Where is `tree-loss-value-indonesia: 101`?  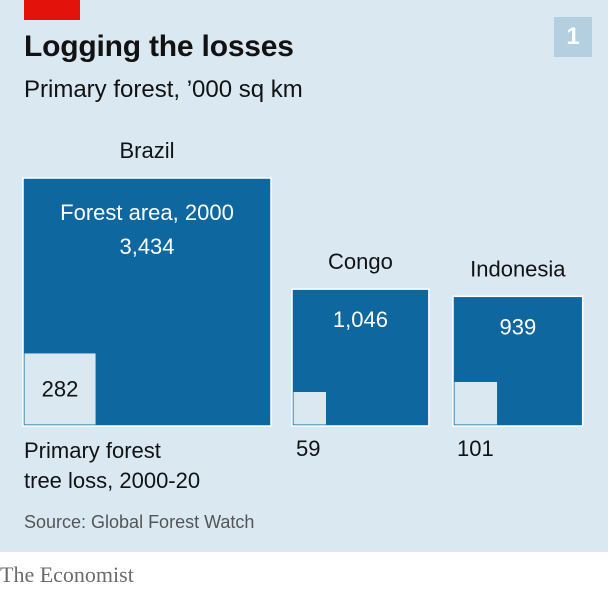 tree-loss-value-indonesia: 101 is located at coordinates (475, 448).